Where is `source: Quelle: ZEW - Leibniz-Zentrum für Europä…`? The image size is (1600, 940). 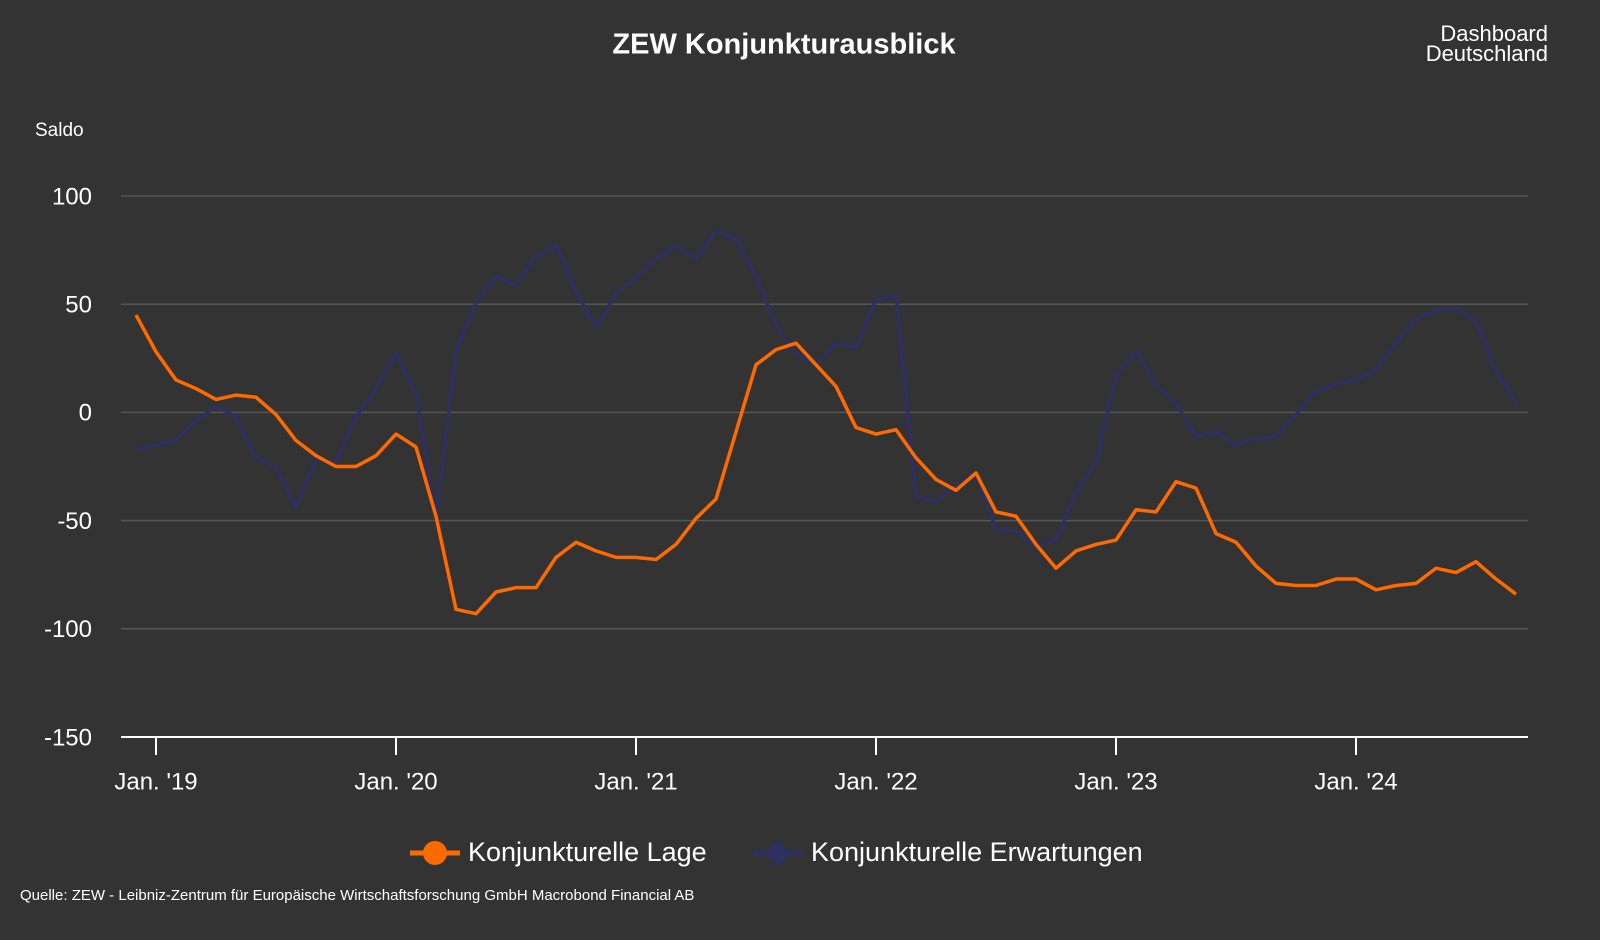 source: Quelle: ZEW - Leibniz-Zentrum für Europä… is located at coordinates (357, 895).